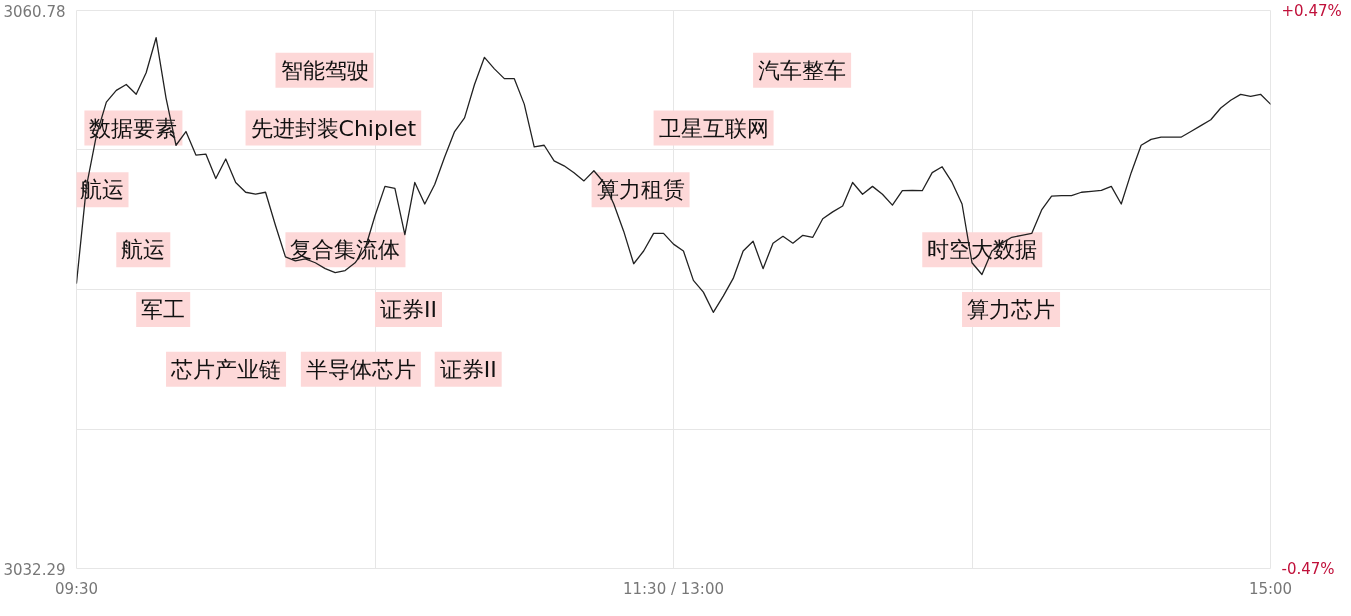 The image size is (1351, 616). I want to click on y-tick-label: 3032.29, so click(34, 569).